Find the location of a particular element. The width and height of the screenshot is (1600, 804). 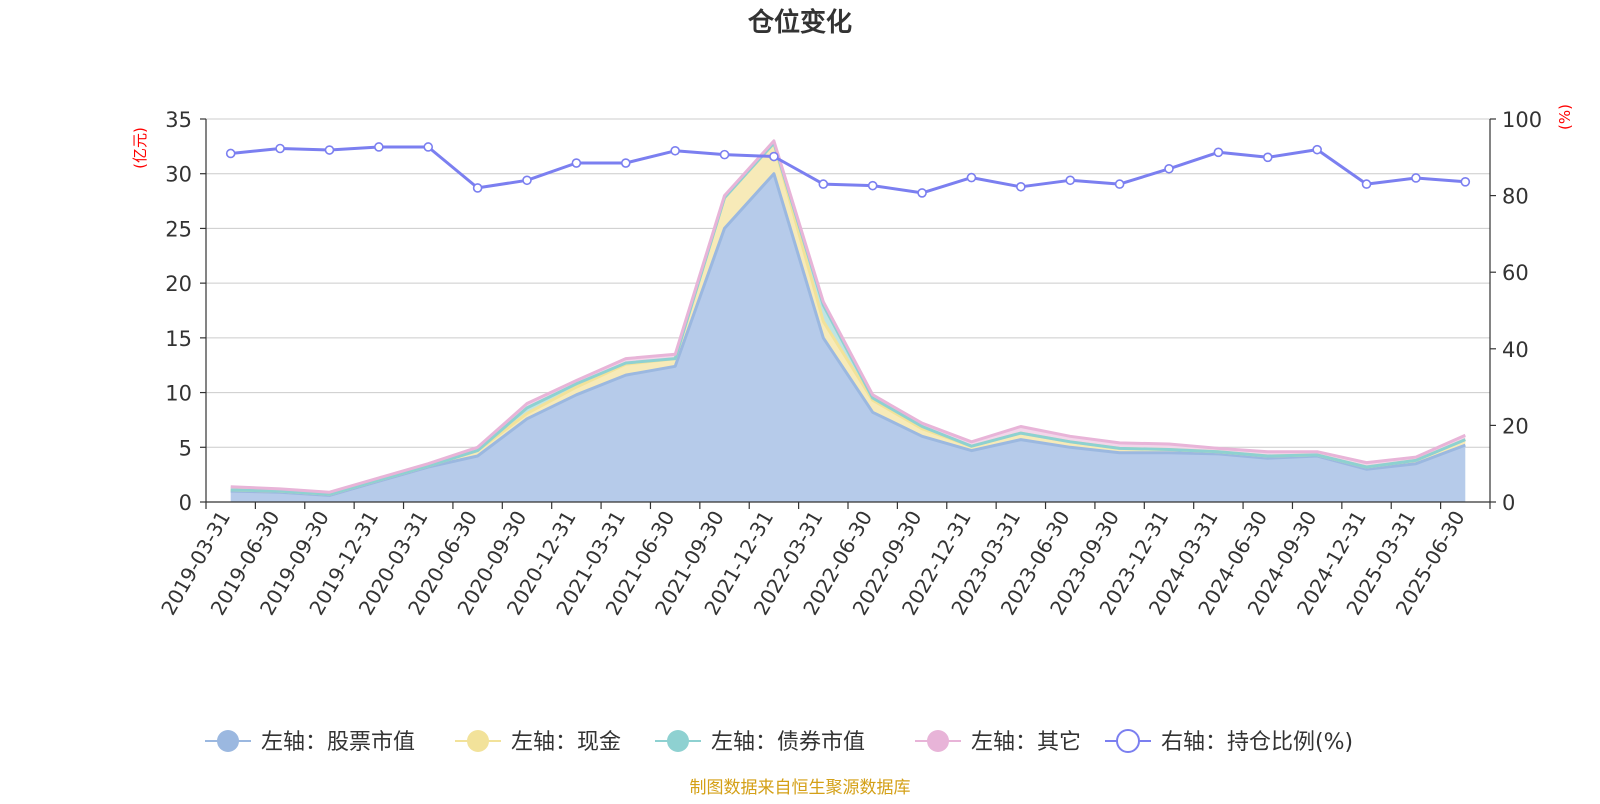

right-tick-label-5: 100 is located at coordinates (1522, 120).